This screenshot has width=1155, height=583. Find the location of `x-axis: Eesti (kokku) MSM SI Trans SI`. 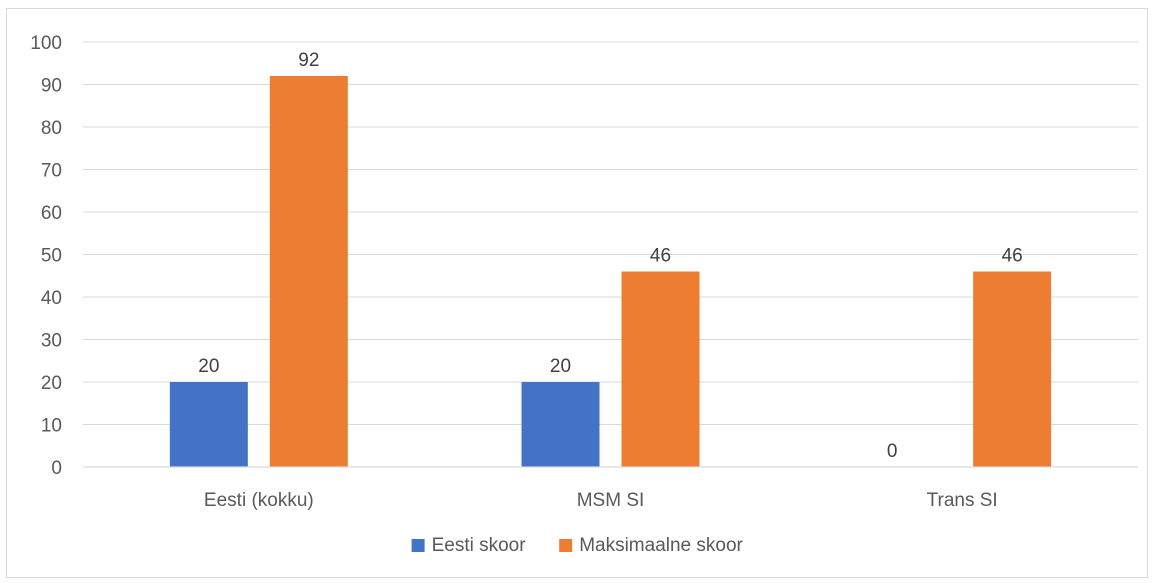

x-axis: Eesti (kokku) MSM SI Trans SI is located at coordinates (610, 488).